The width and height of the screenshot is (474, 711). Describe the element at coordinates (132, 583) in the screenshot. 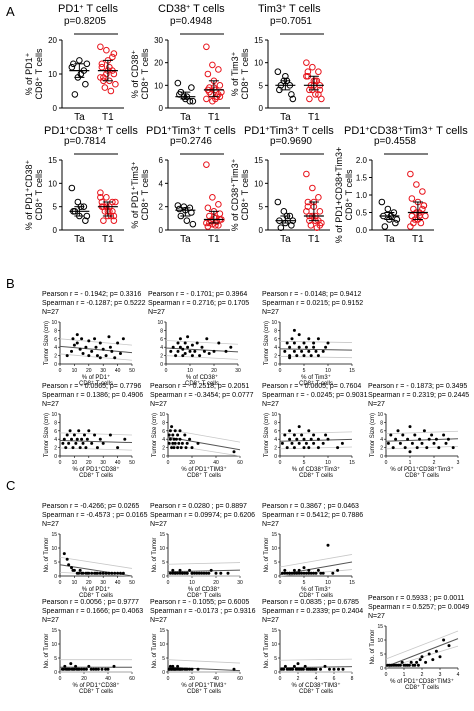

I see `x-tick-label: 50` at that location.